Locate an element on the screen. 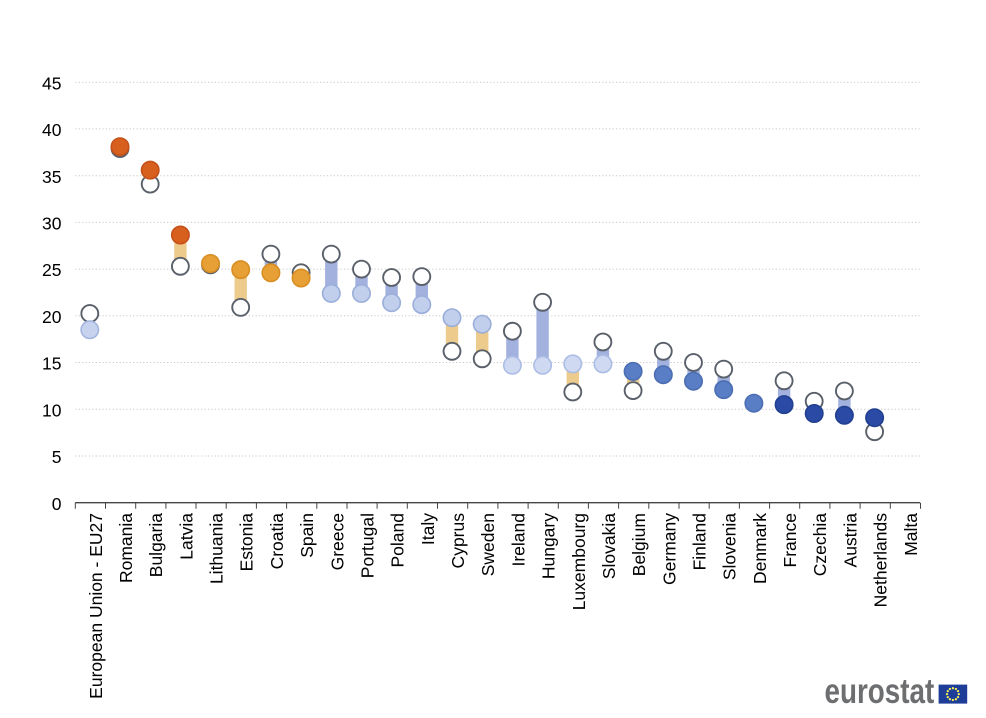 This screenshot has height=718, width=986. svg-text: Portugal is located at coordinates (367, 545).